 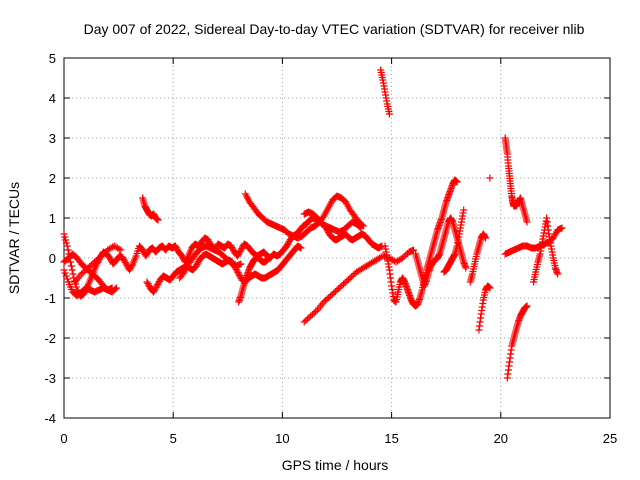 I want to click on y-tick-label: -2, so click(x=50, y=338).